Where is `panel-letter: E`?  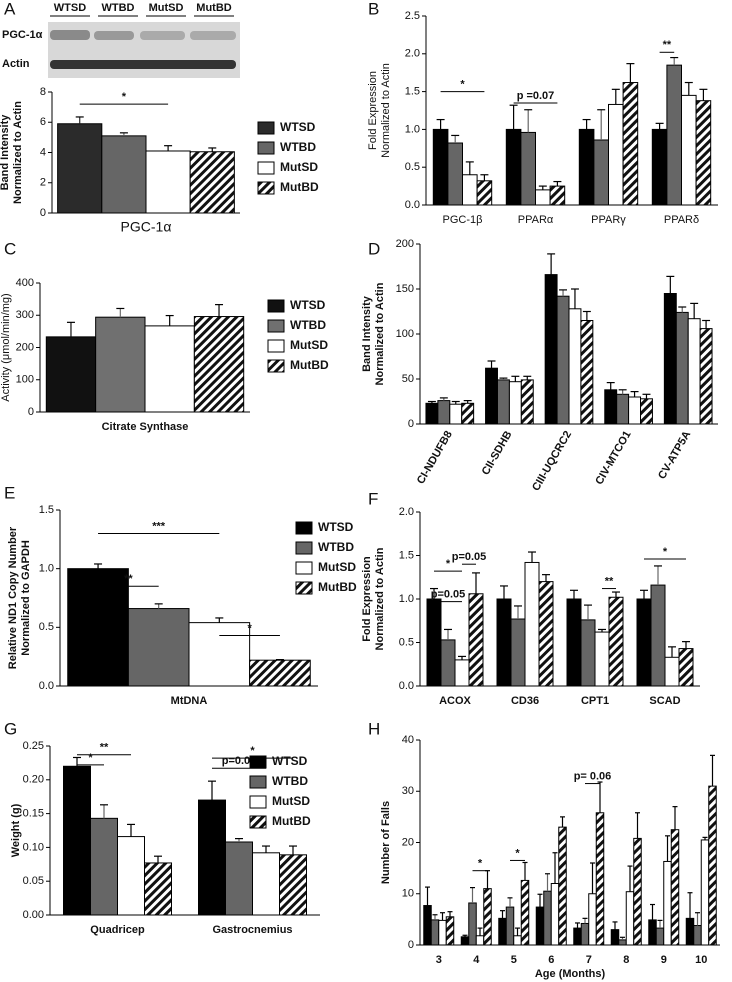 panel-letter: E is located at coordinates (9, 492).